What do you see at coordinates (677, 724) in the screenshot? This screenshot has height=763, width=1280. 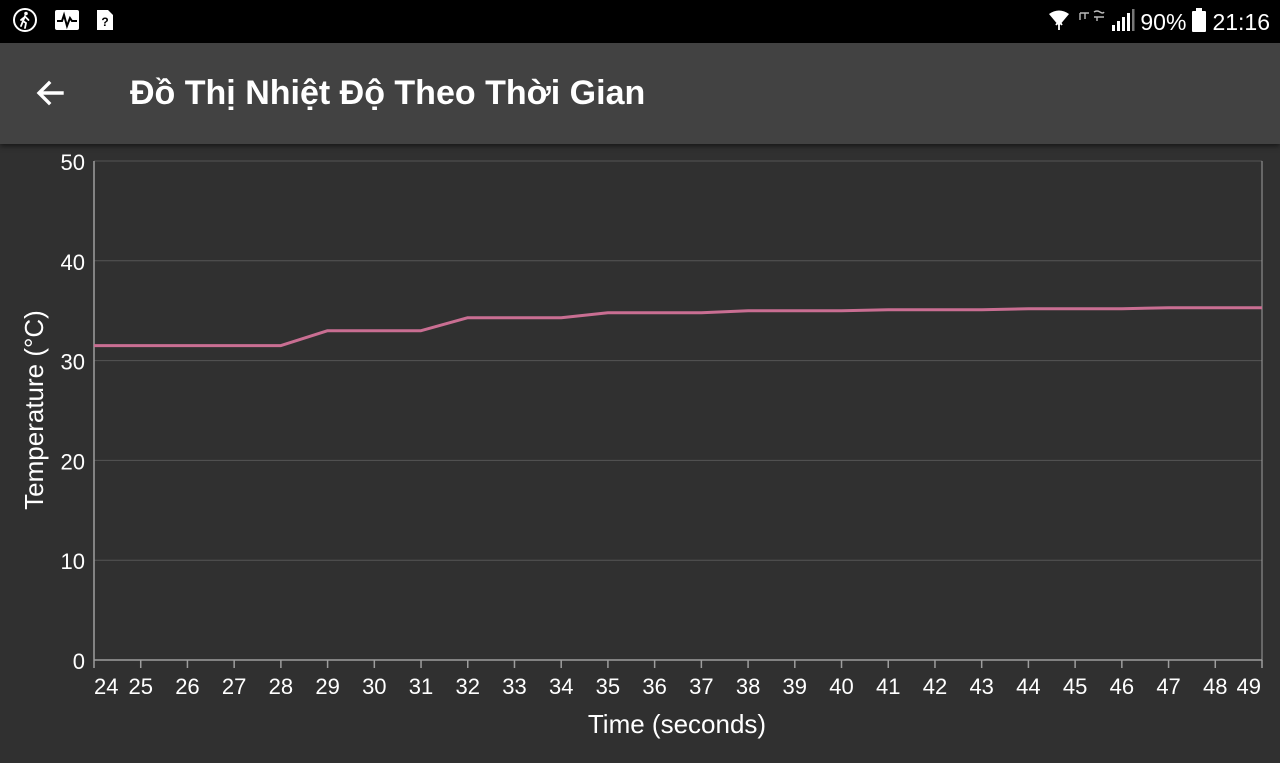 I see `x-axis-label: Time (seconds)` at bounding box center [677, 724].